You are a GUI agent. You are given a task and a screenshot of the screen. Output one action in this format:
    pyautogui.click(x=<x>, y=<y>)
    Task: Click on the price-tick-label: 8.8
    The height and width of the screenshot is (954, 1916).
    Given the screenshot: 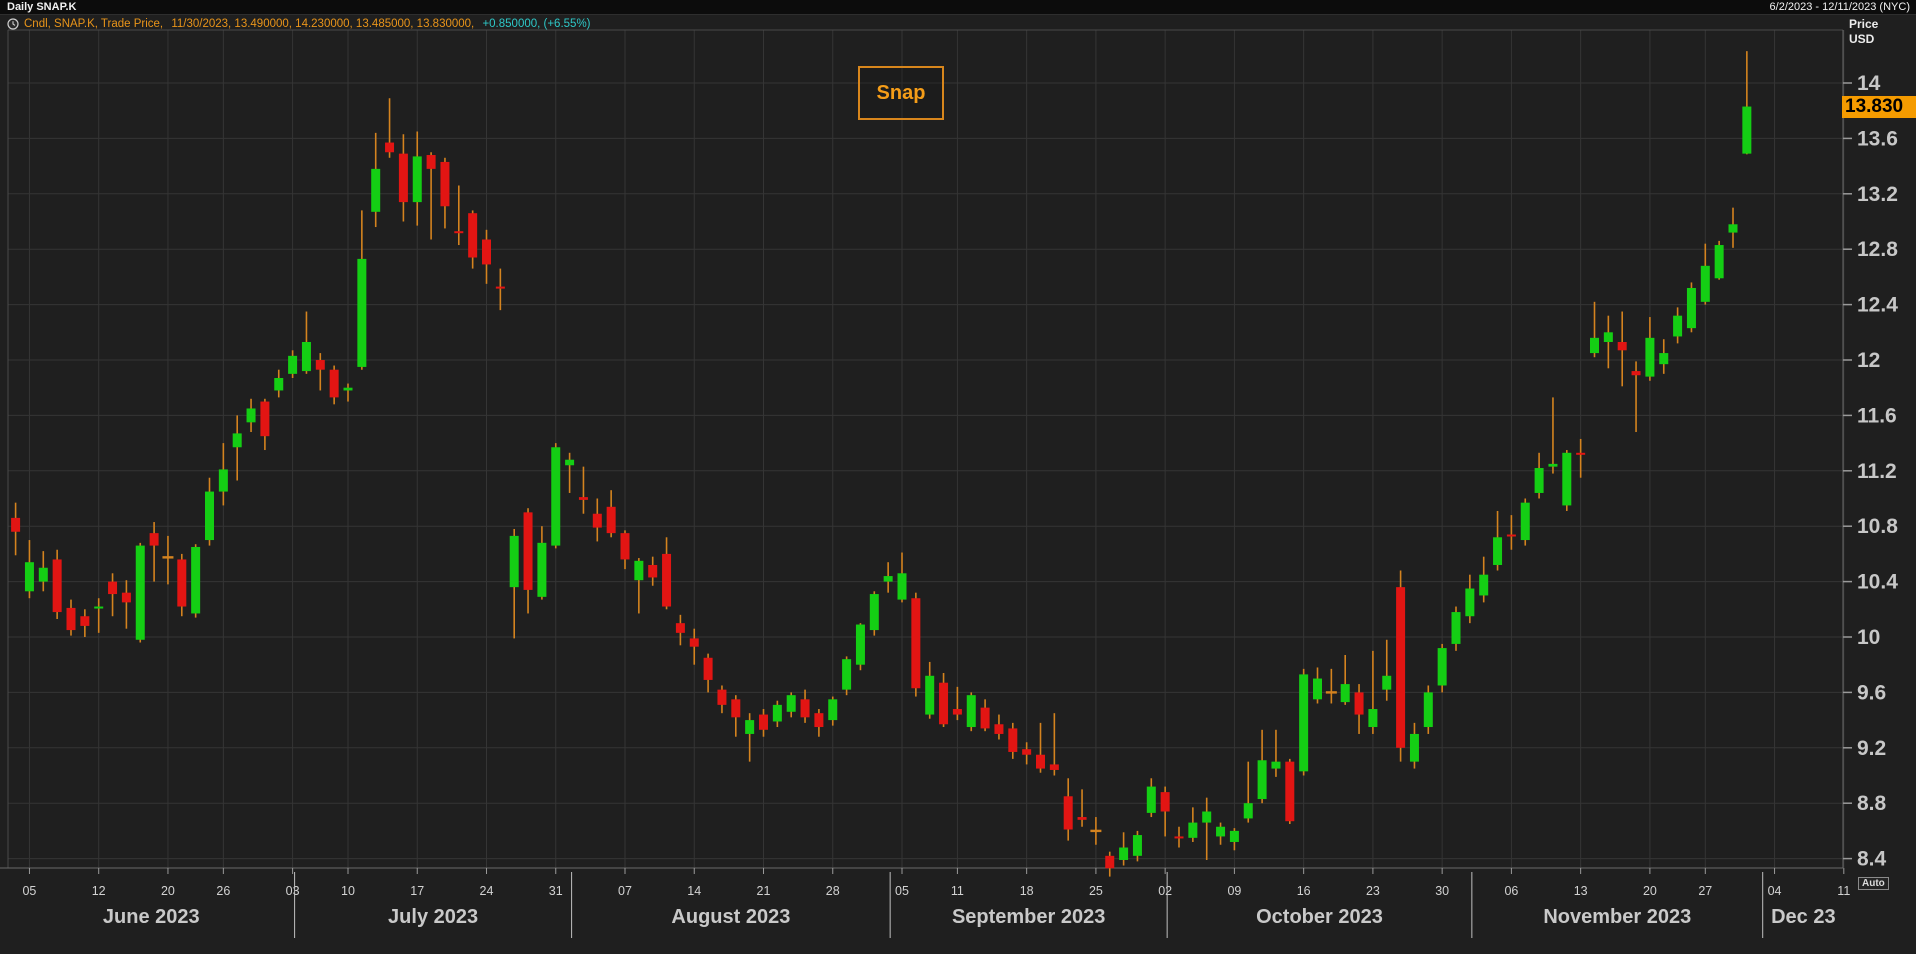 What is the action you would take?
    pyautogui.click(x=1872, y=803)
    